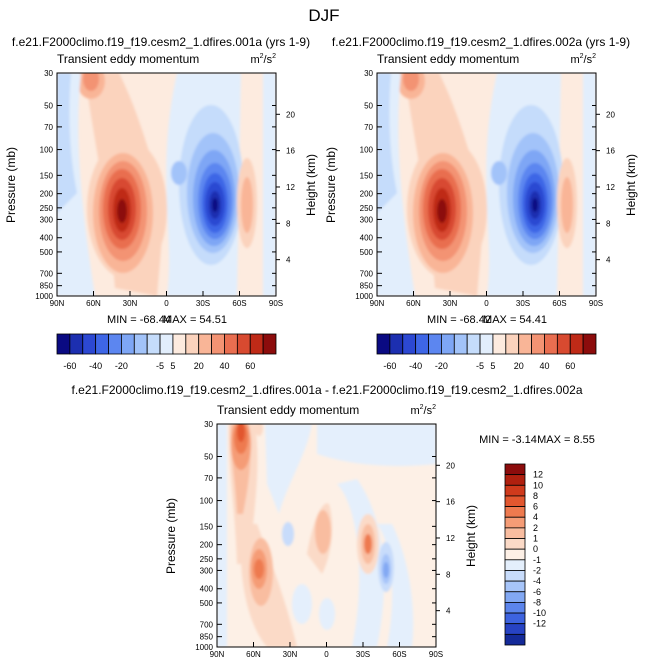 The width and height of the screenshot is (648, 669). Describe the element at coordinates (610, 114) in the screenshot. I see `height-tick-label: 20` at that location.